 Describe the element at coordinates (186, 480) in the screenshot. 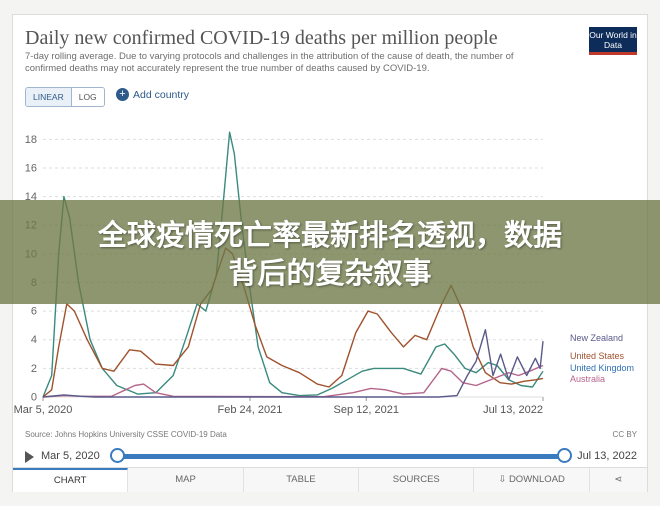

I see `tab-map: MAP` at that location.